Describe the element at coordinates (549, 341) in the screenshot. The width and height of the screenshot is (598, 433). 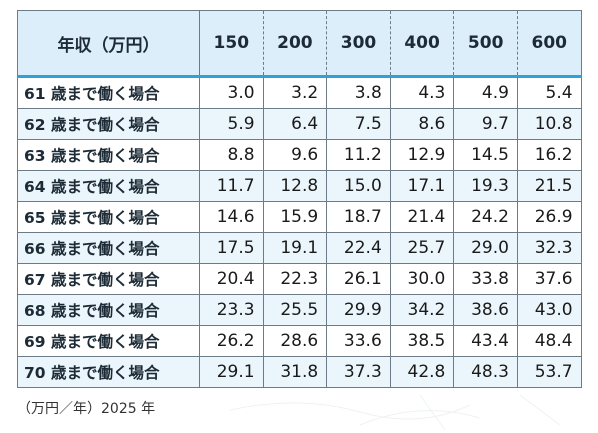
I see `table-cell: 48.4` at that location.